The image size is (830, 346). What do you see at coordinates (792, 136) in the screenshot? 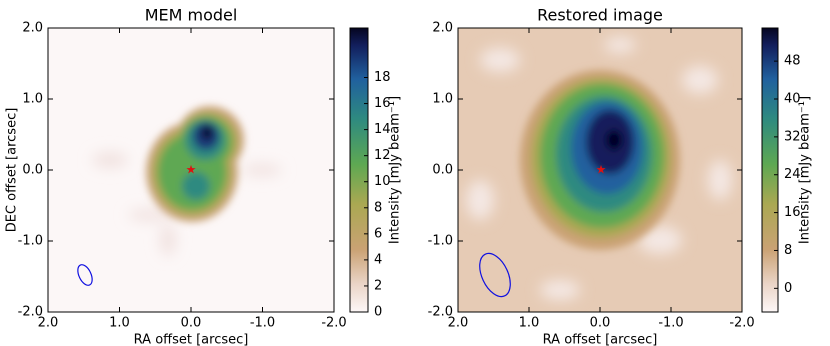
I see `colorbar-tick-label: 32` at bounding box center [792, 136].